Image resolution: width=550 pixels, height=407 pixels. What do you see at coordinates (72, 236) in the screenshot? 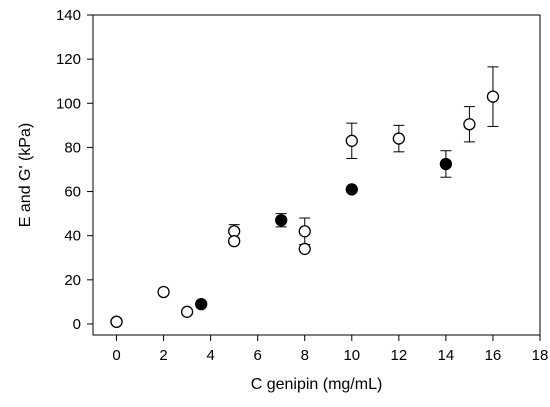
I see `y-tick-label: 40` at bounding box center [72, 236].